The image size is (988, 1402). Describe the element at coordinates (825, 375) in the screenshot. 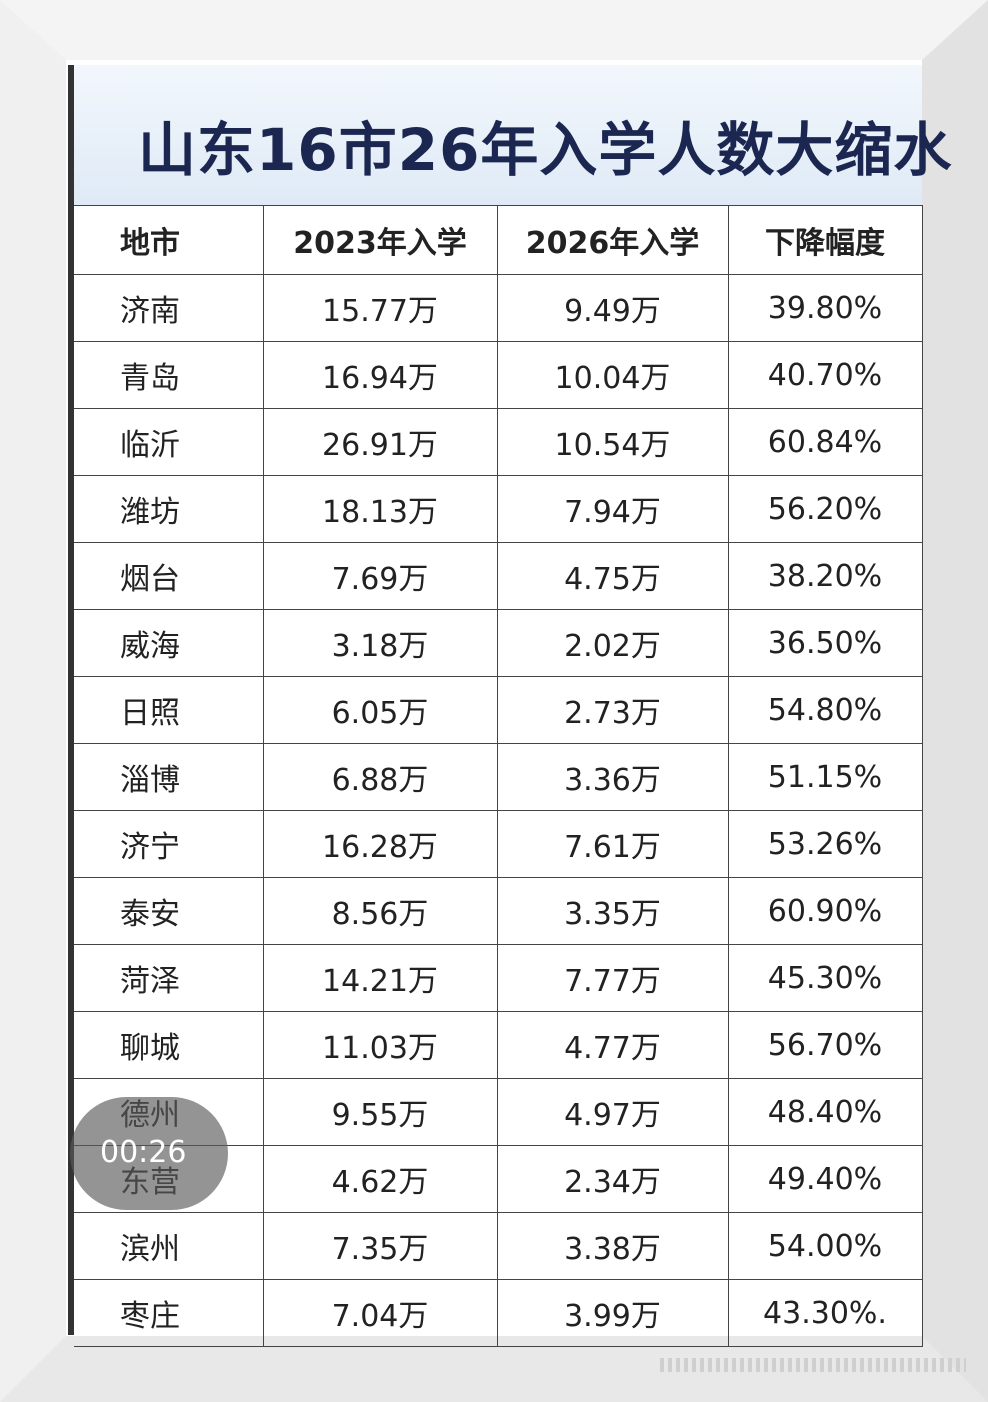

I see `table-cell: 40.70%` at that location.